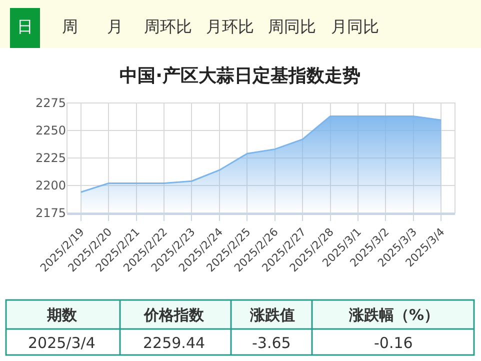 The image size is (481, 361). Describe the element at coordinates (168, 26) in the screenshot. I see `text: 周环比` at that location.